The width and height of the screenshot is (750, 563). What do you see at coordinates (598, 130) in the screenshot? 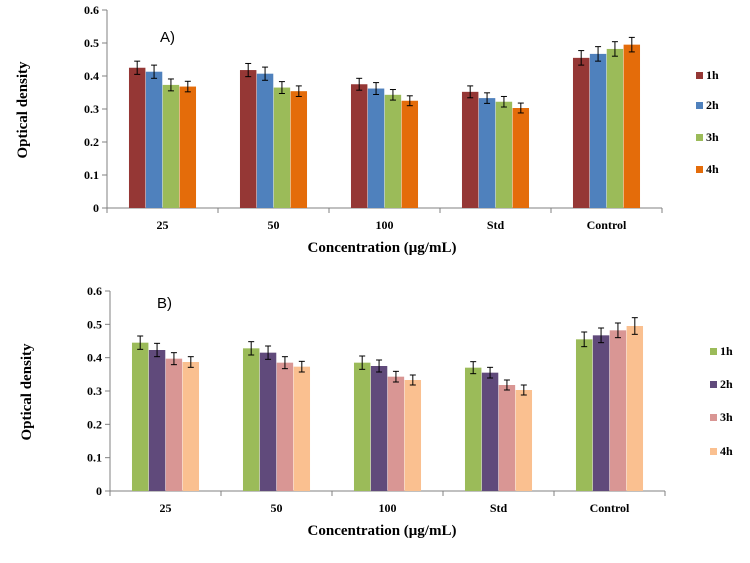
I see `bar-a-2h-Control` at bounding box center [598, 130].